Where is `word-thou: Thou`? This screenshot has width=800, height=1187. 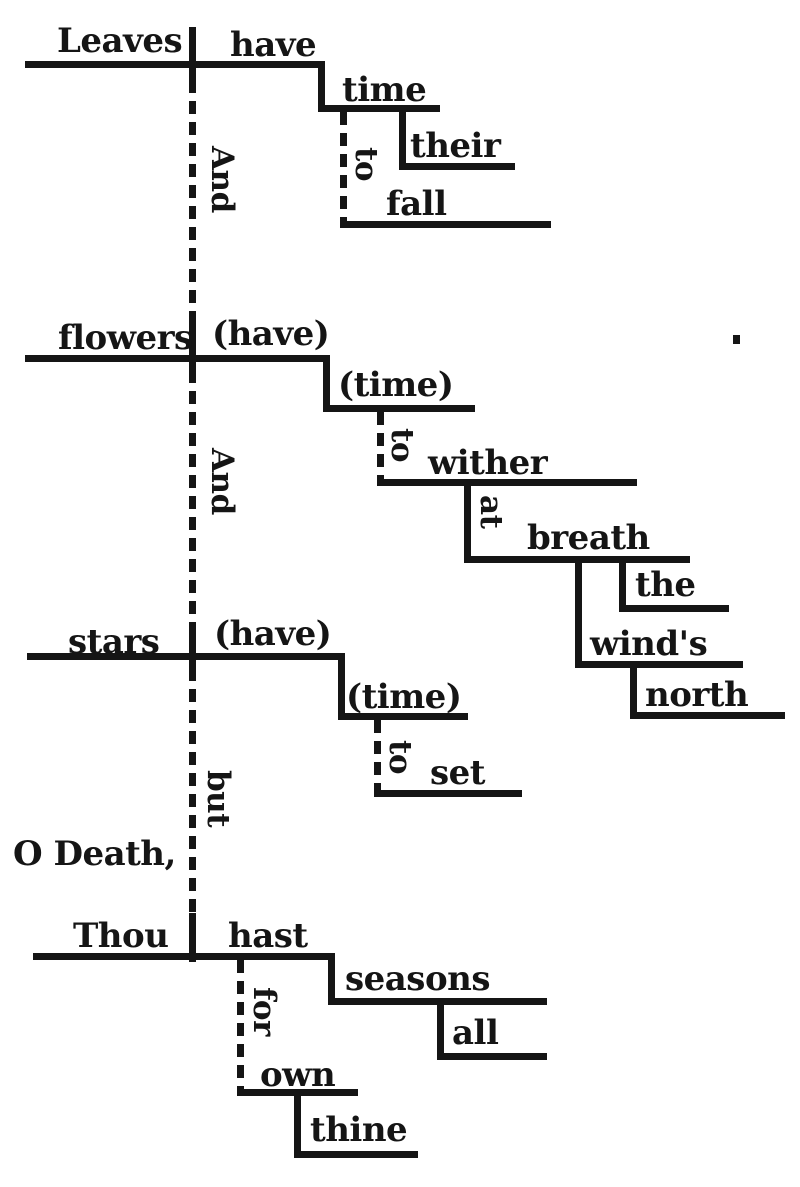 word-thou: Thou is located at coordinates (121, 936).